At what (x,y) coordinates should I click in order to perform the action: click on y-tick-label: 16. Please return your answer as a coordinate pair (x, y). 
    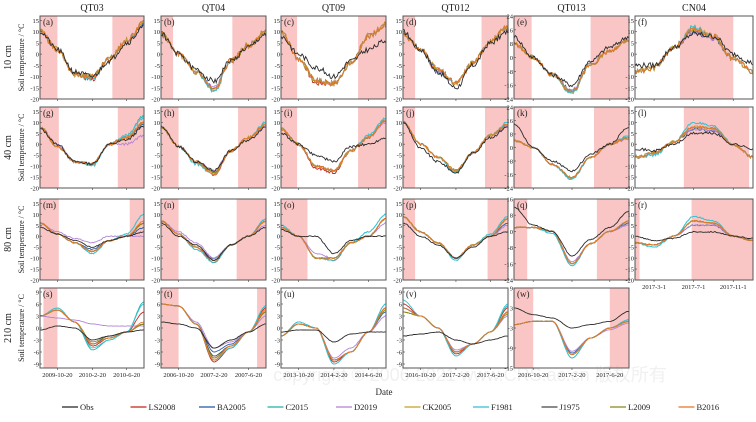
    Looking at the image, I should click on (510, 200).